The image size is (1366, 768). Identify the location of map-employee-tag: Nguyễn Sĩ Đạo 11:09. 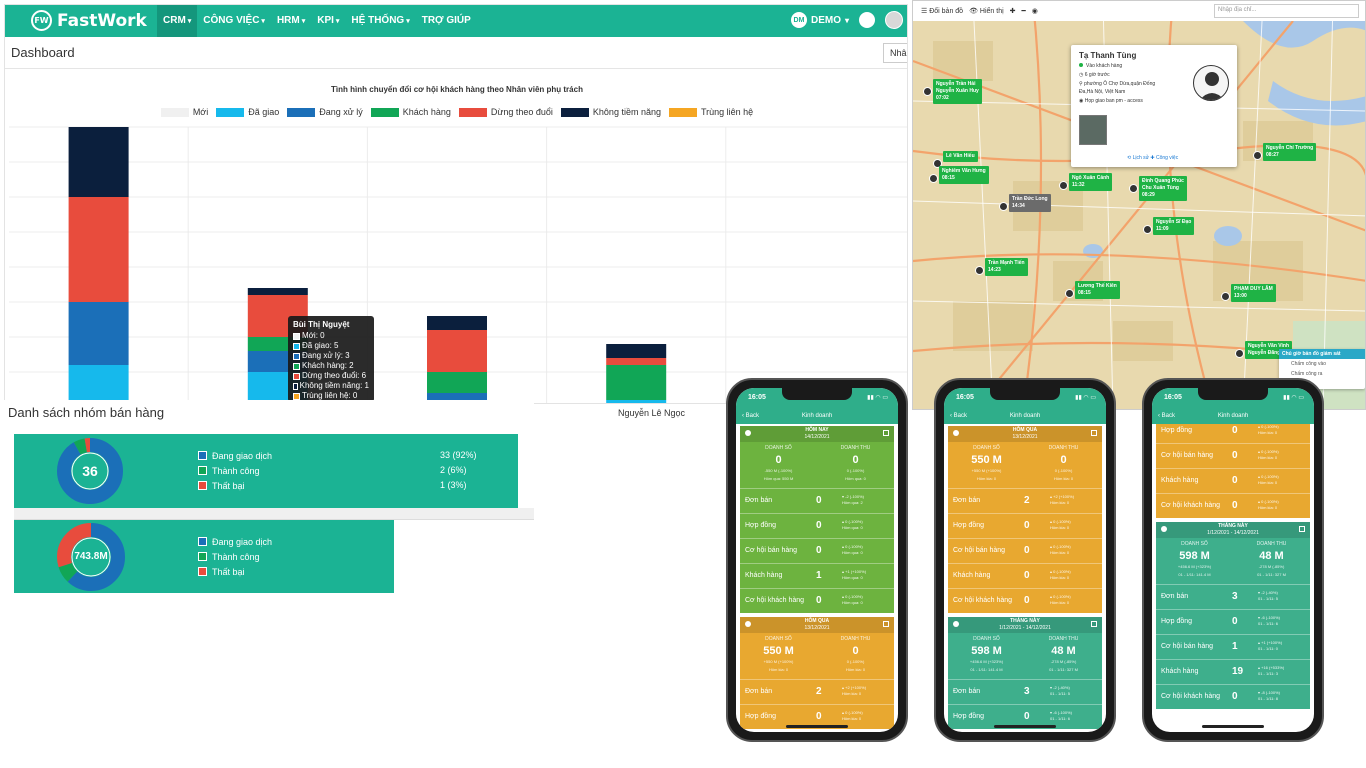
(1174, 226).